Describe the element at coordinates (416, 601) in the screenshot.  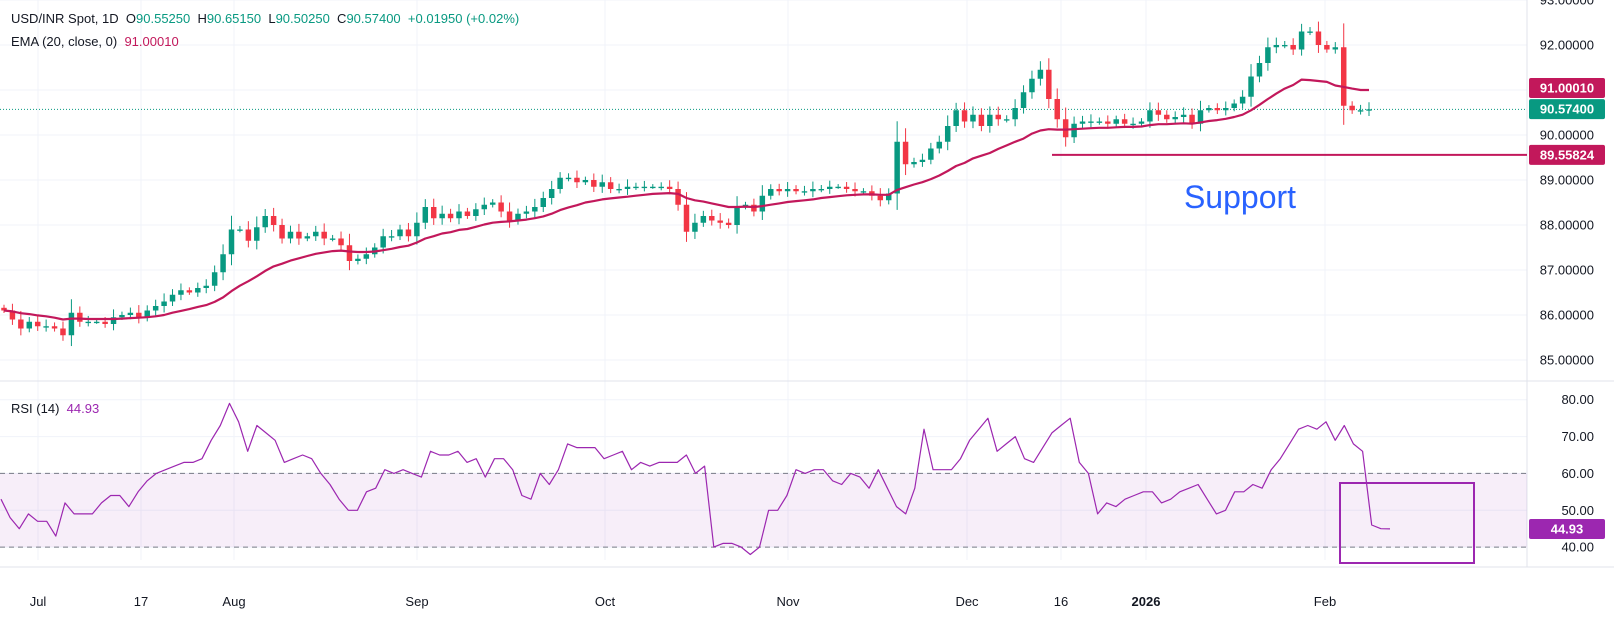
I see `time-axis-label: Sep` at that location.